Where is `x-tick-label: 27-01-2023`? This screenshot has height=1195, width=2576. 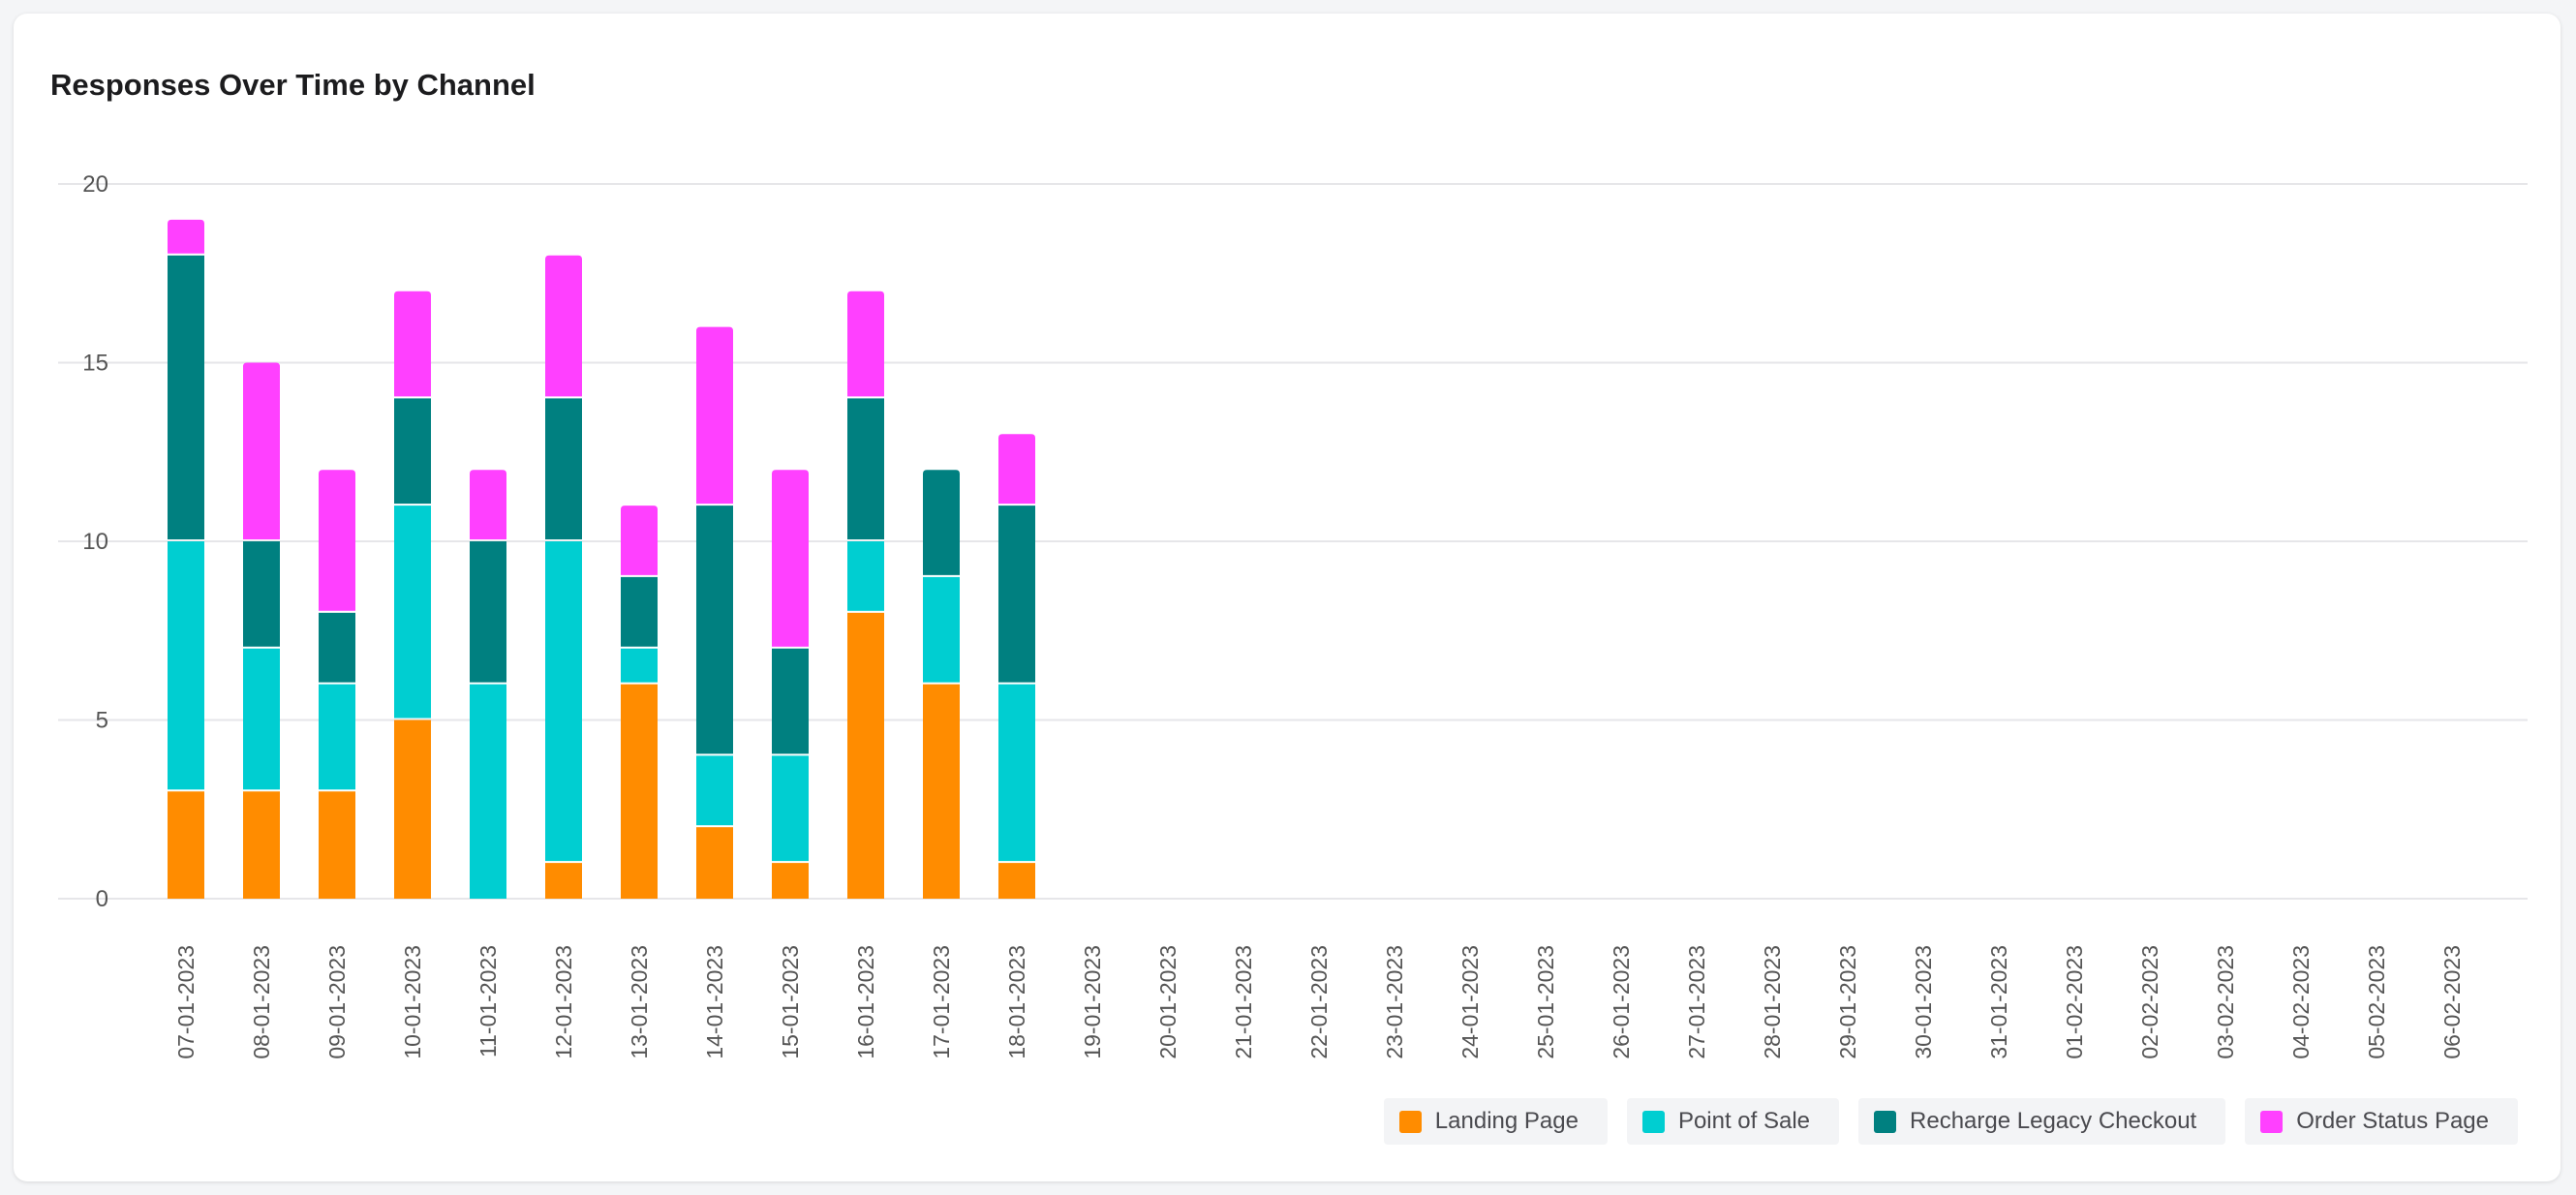 x-tick-label: 27-01-2023 is located at coordinates (1696, 1002).